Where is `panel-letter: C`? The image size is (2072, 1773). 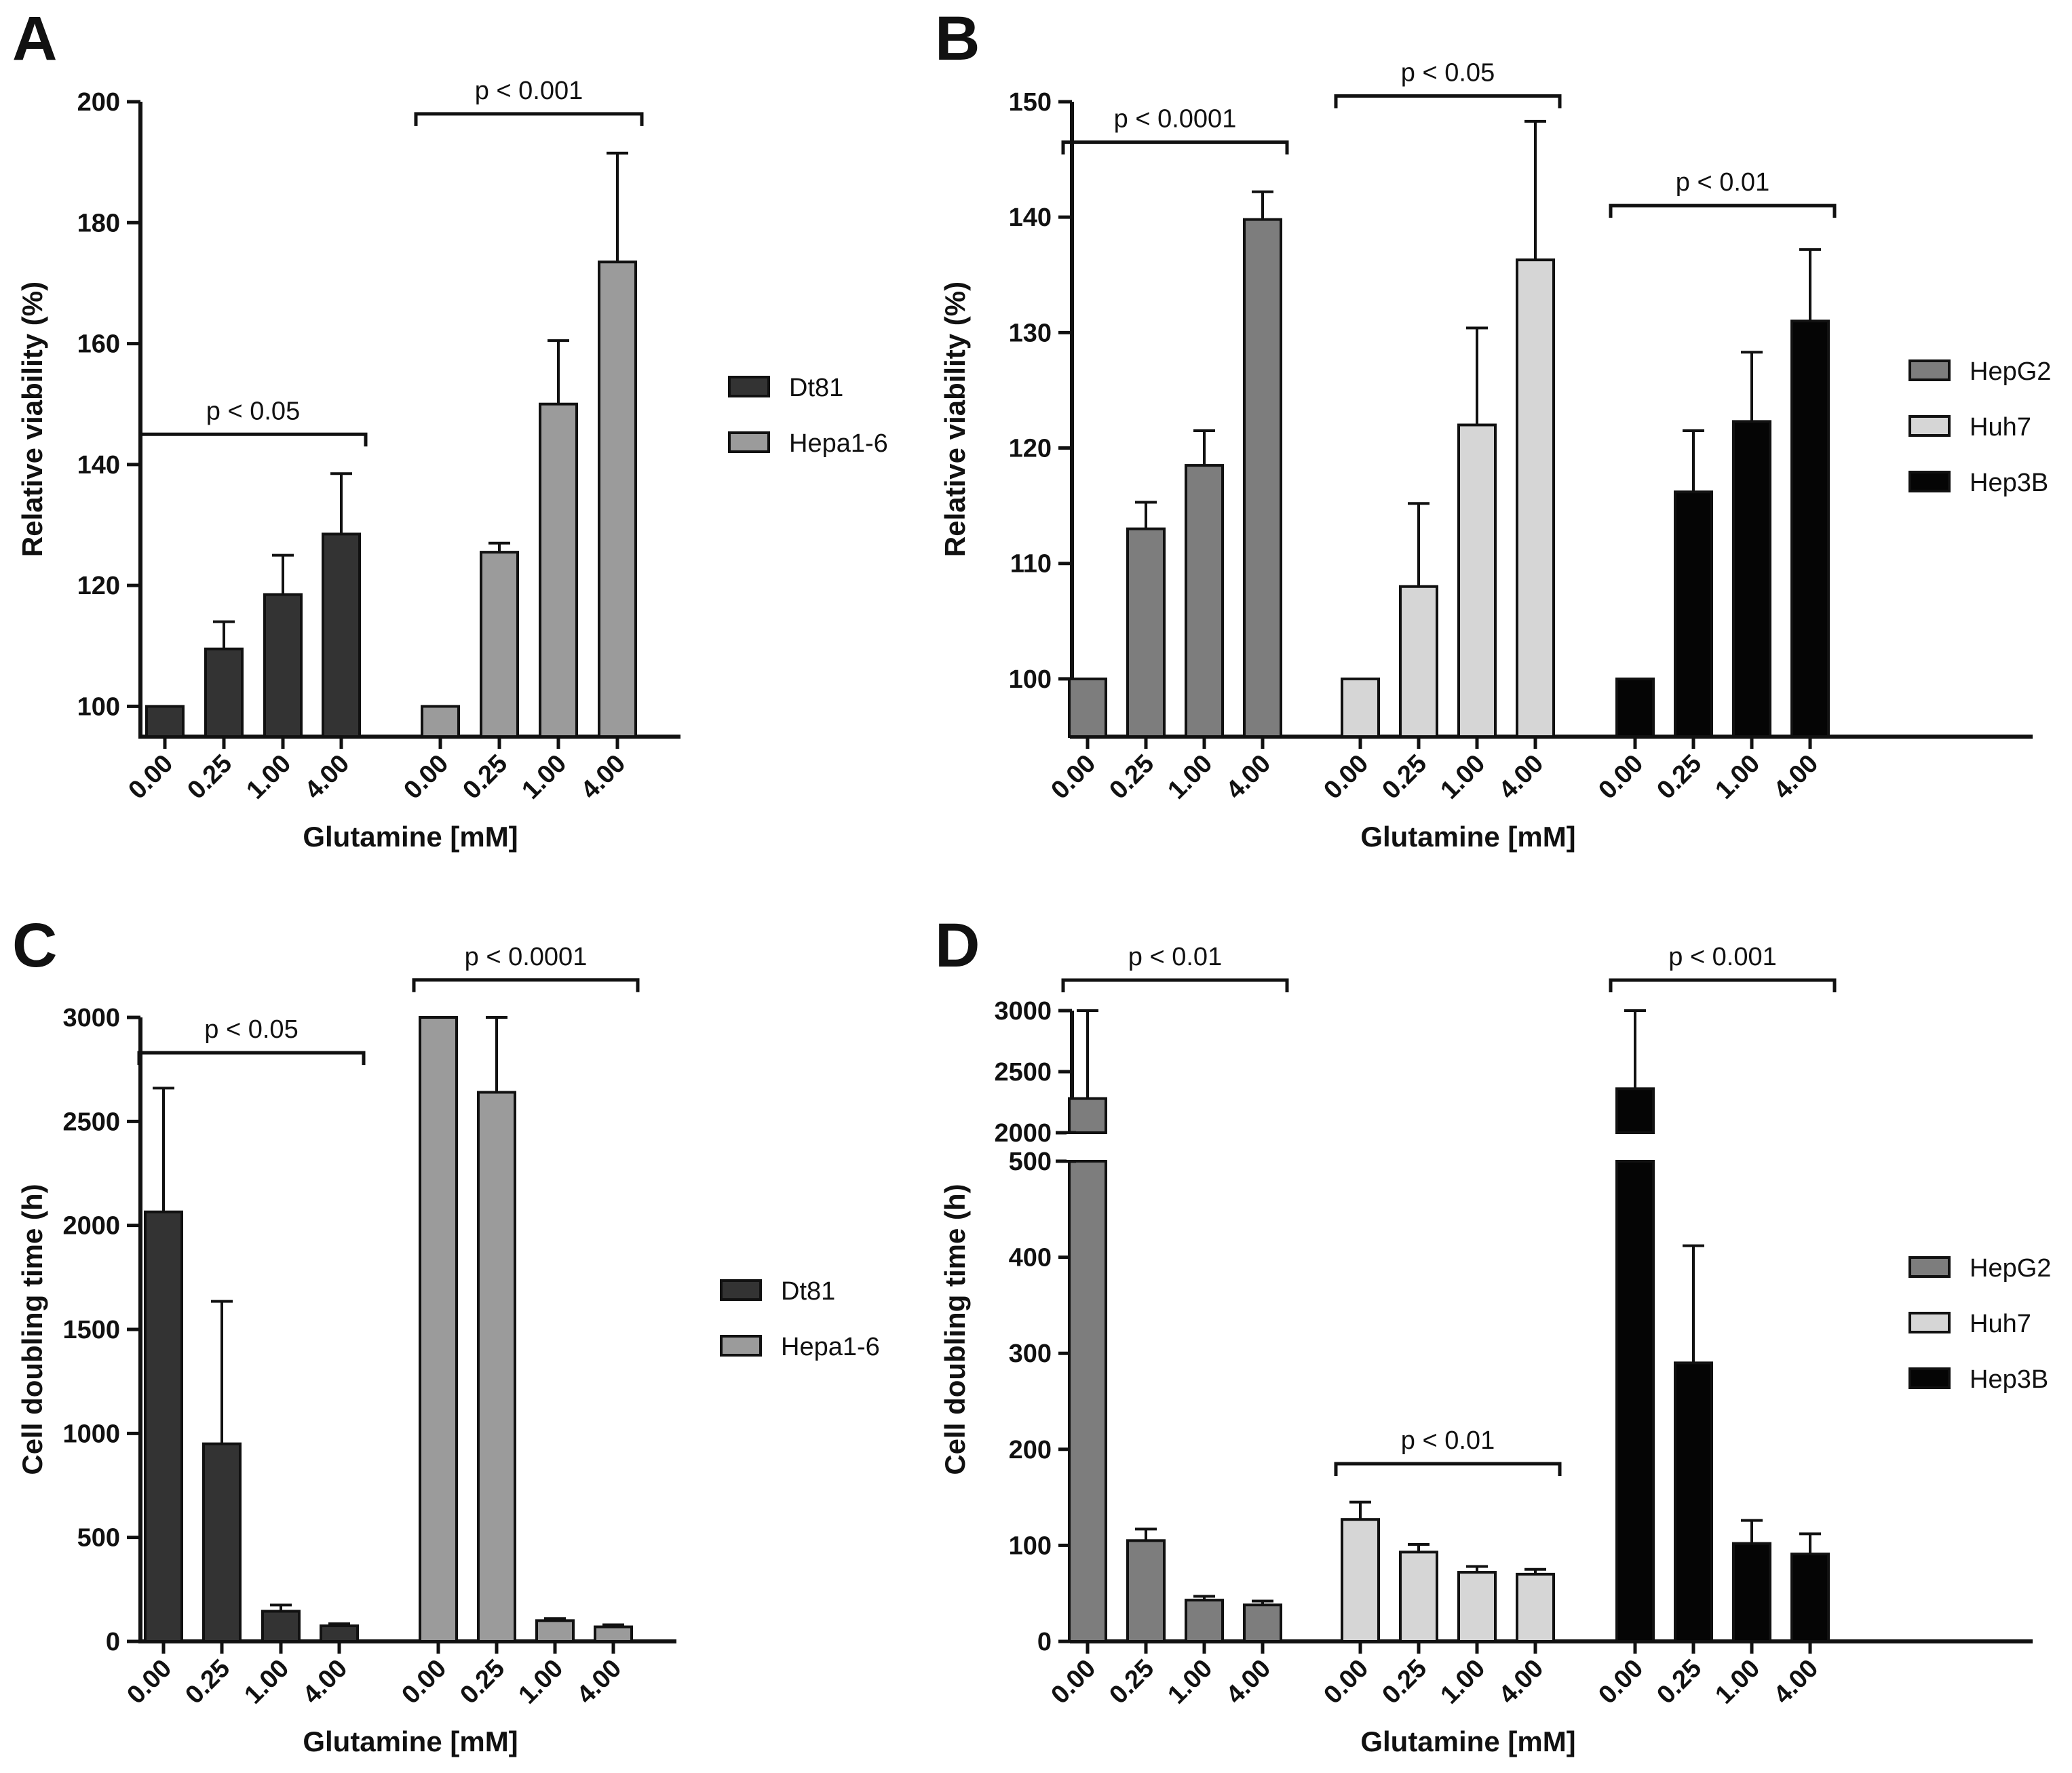 panel-letter: C is located at coordinates (35, 945).